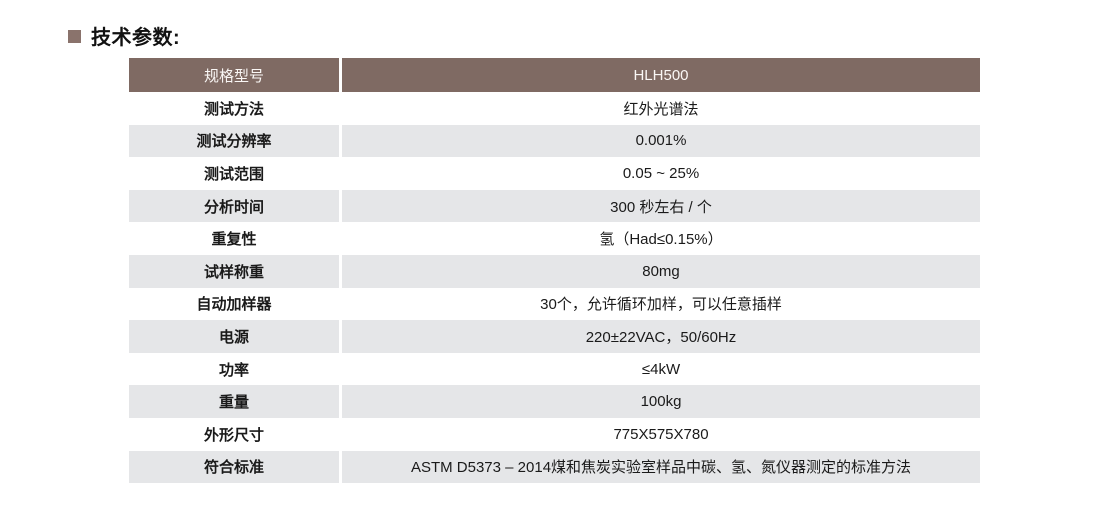  I want to click on table-row: 功率 ≤4kW, so click(554, 369).